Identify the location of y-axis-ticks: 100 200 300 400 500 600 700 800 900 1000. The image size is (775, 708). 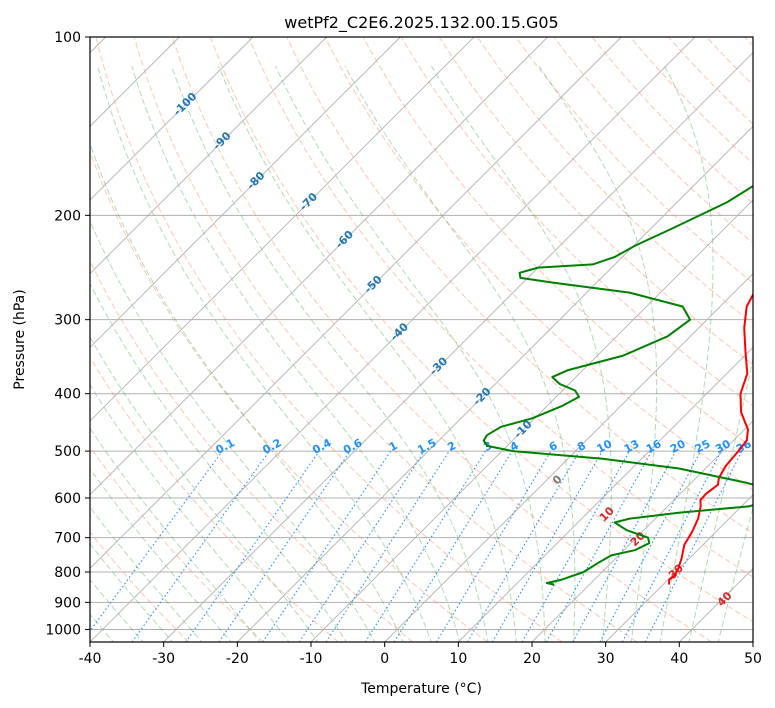
(67, 334).